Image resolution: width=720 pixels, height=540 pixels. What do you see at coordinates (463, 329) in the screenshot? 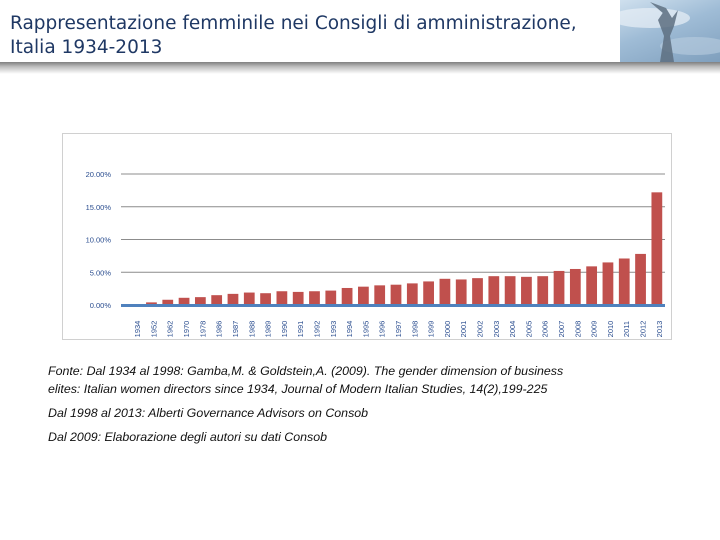
I see `x-tick-label: 2001` at bounding box center [463, 329].